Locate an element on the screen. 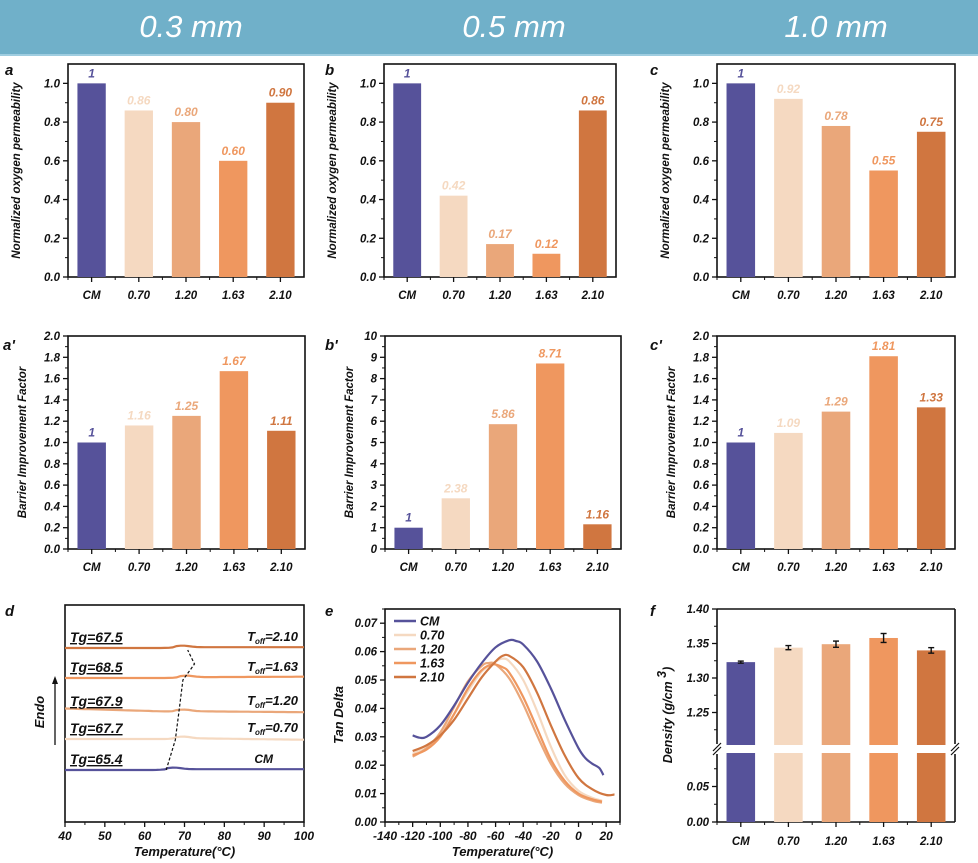  bar-CM is located at coordinates (408, 538).